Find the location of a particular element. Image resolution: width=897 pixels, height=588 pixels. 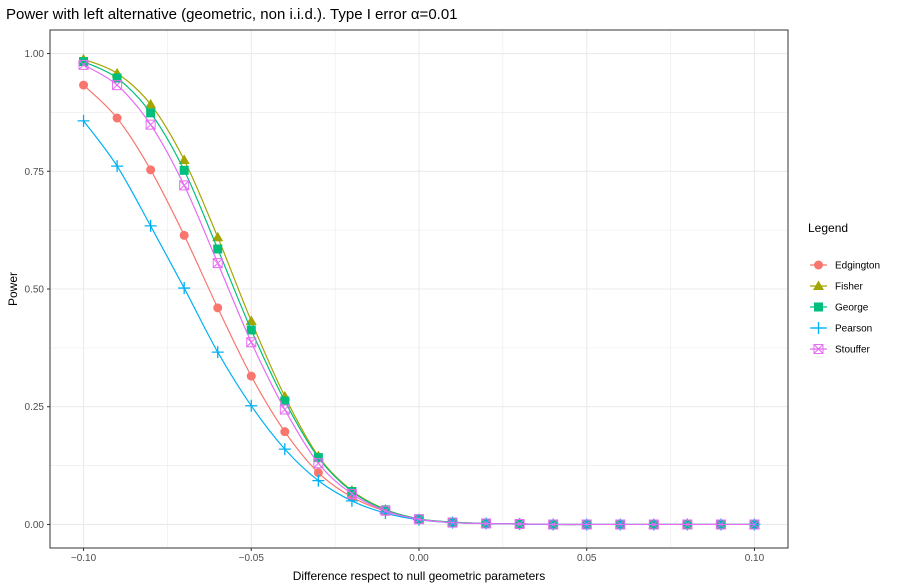

y-tick-label: 1.00 is located at coordinates (35, 54).